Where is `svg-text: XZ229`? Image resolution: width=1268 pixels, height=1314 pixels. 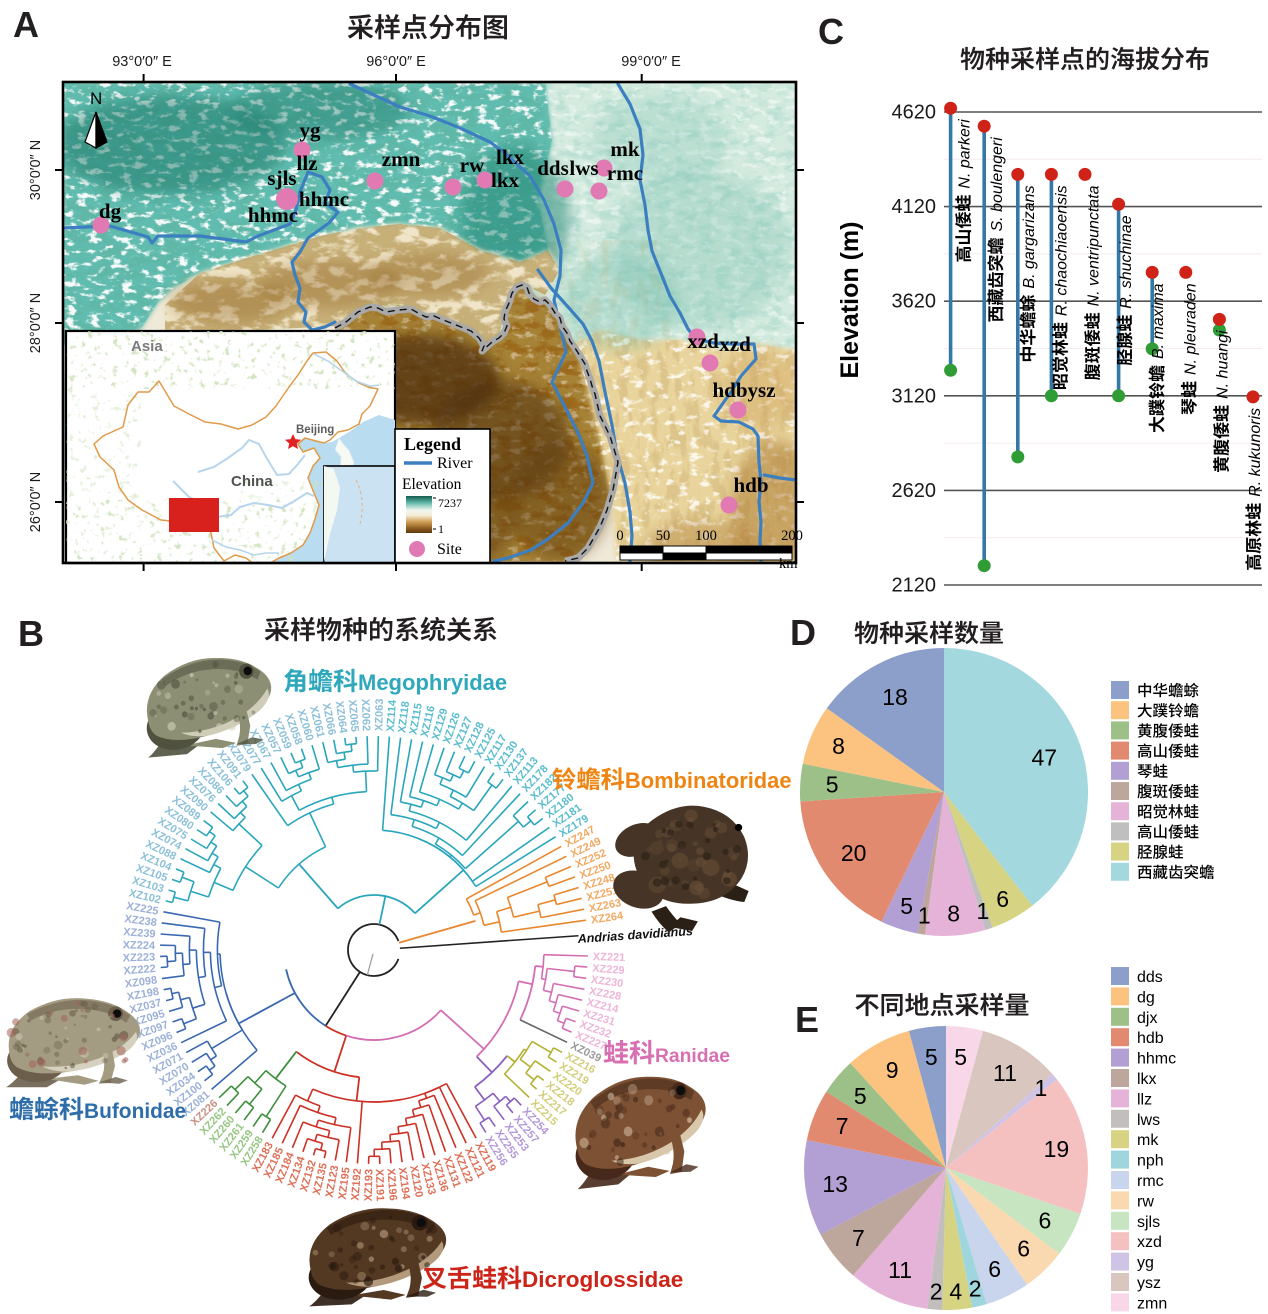 svg-text: XZ229 is located at coordinates (608, 970).